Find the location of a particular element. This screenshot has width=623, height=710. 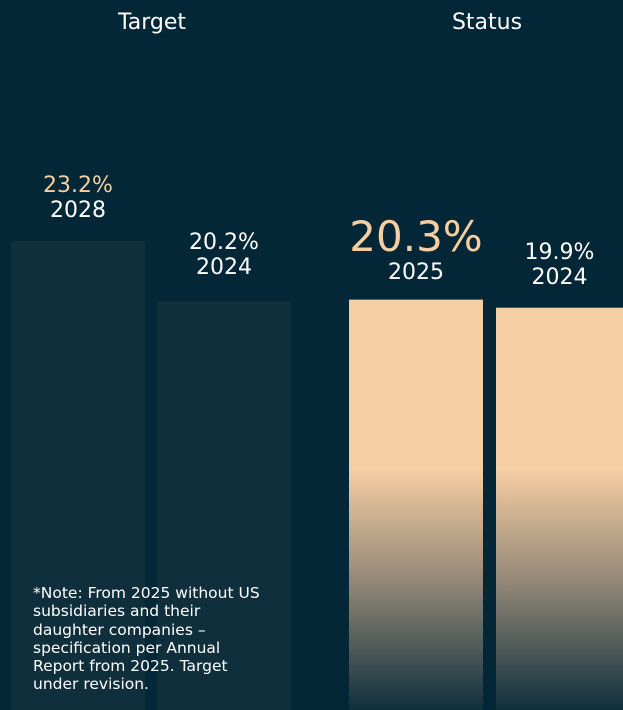

value-label: 20.2% is located at coordinates (224, 242).